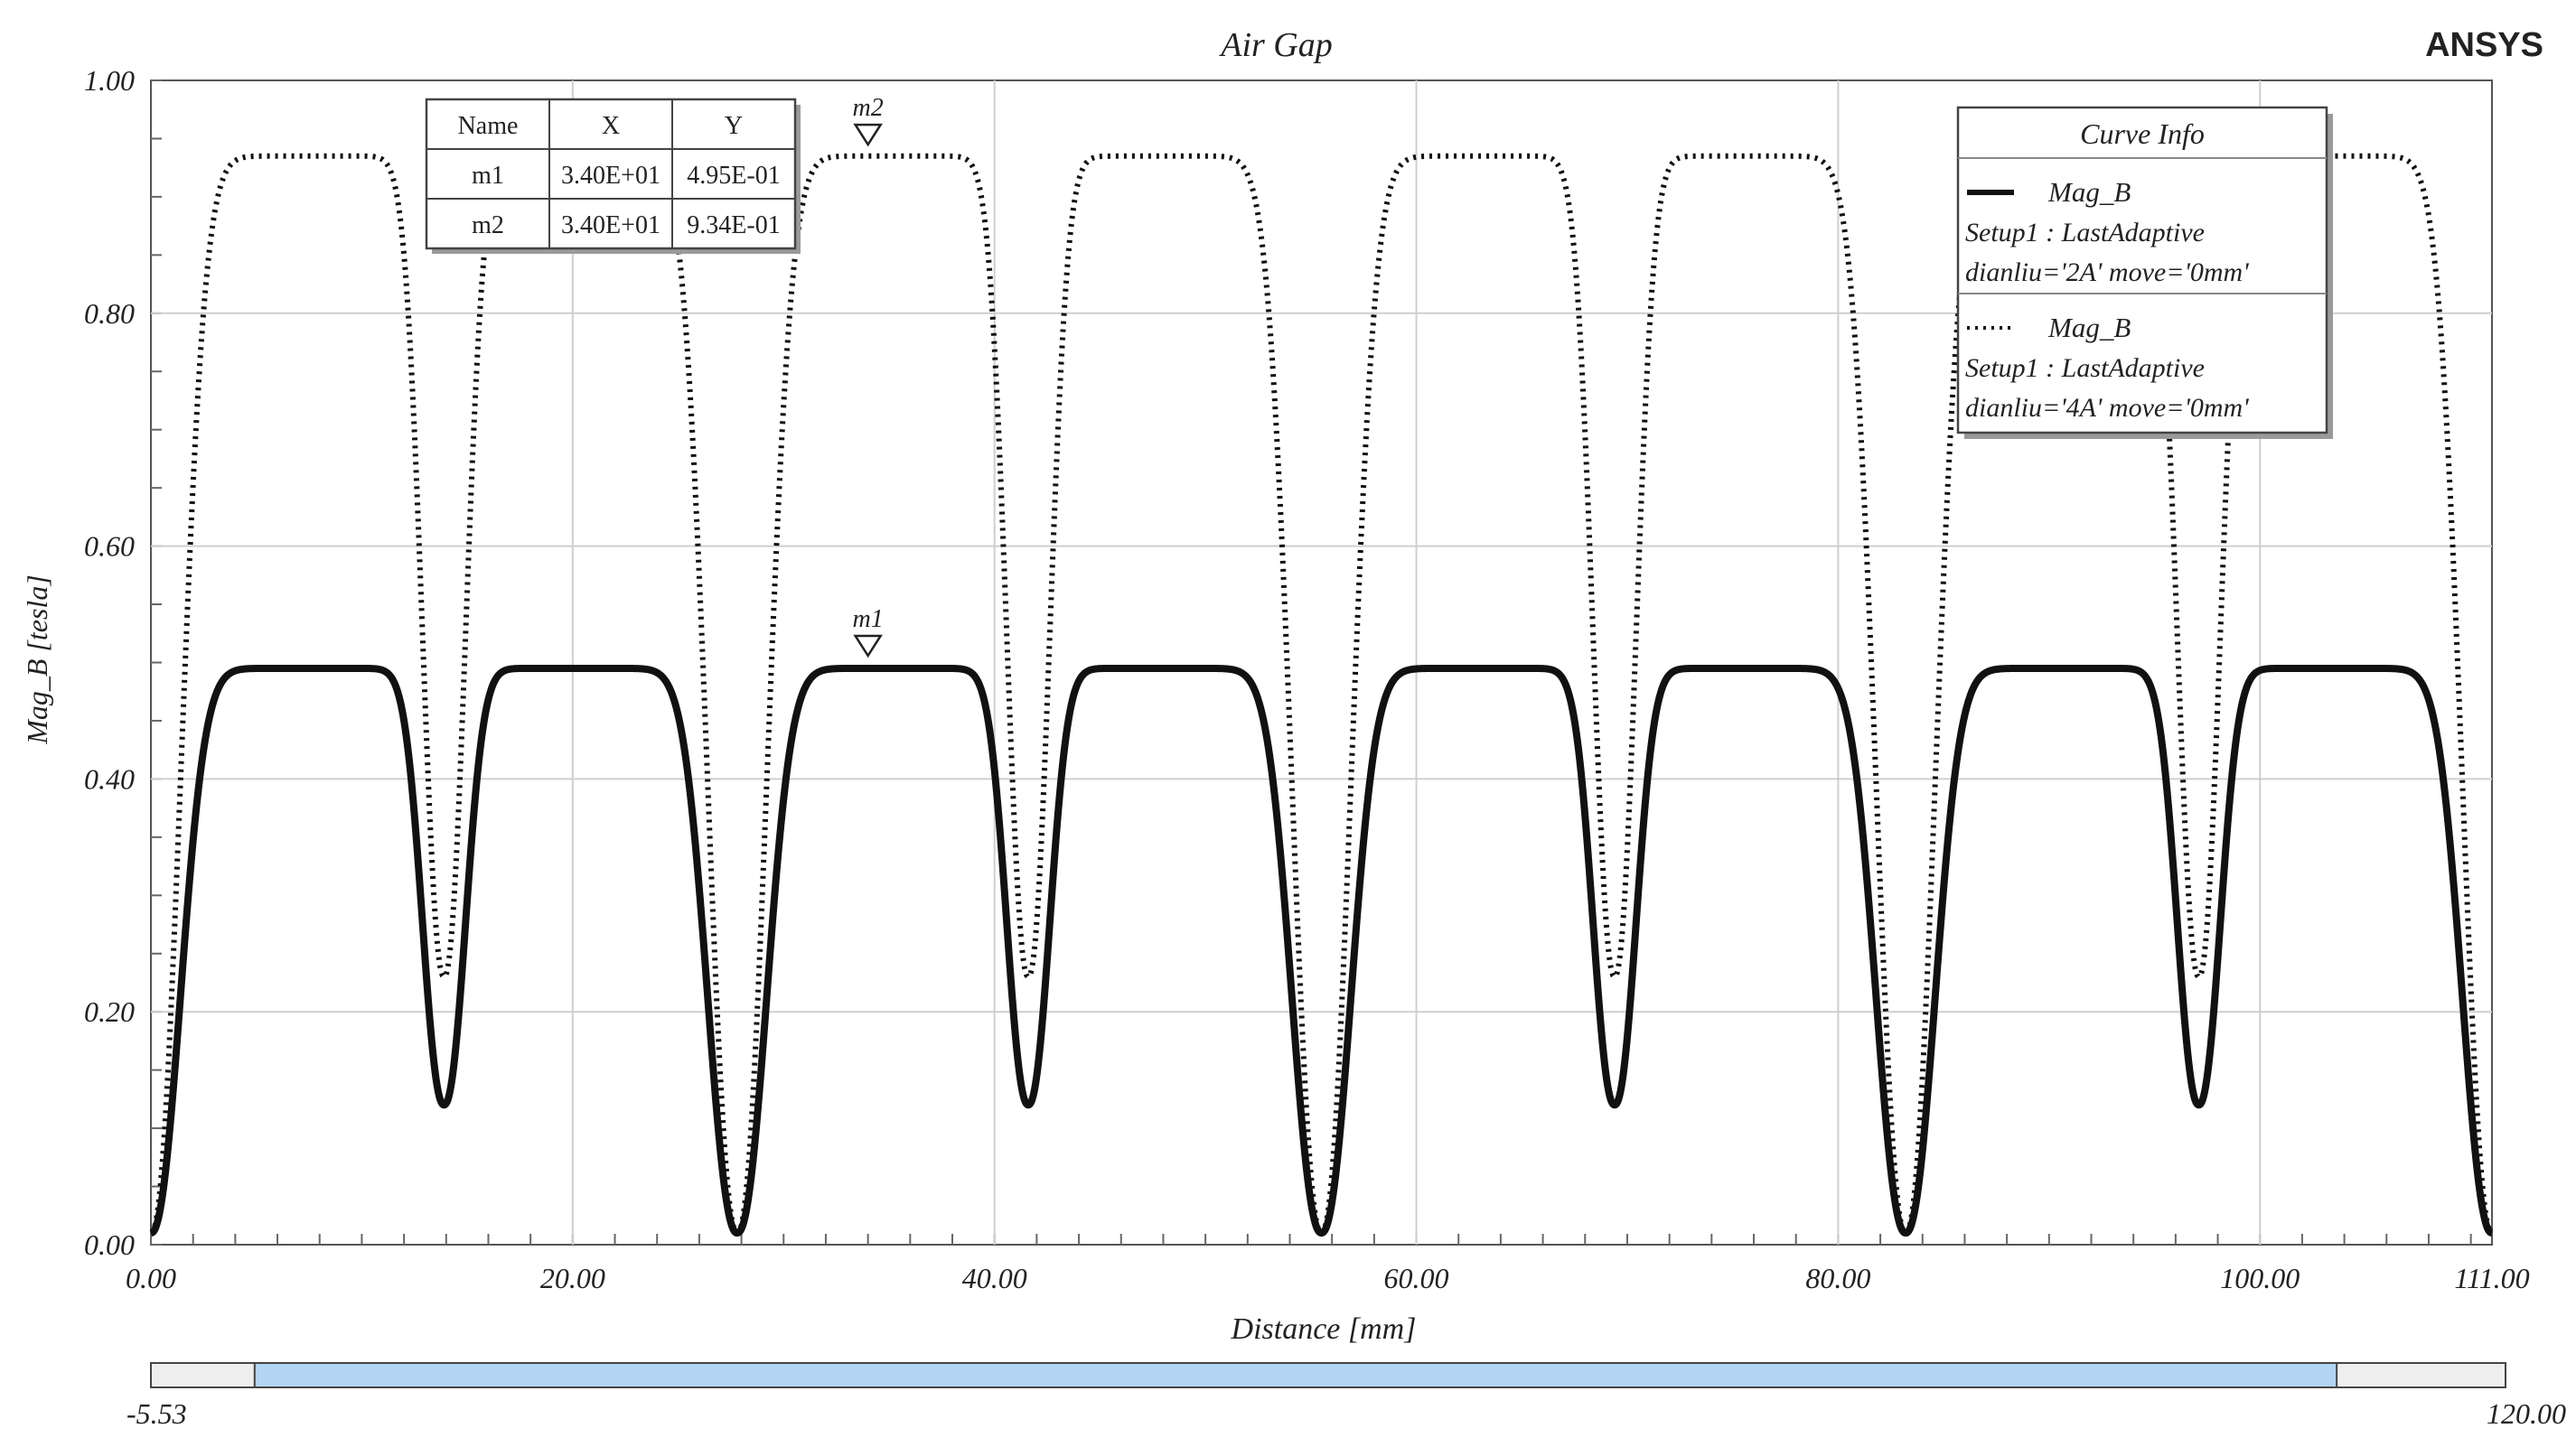  Describe the element at coordinates (733, 176) in the screenshot. I see `marker-table-cell: 4.95E-01` at that location.